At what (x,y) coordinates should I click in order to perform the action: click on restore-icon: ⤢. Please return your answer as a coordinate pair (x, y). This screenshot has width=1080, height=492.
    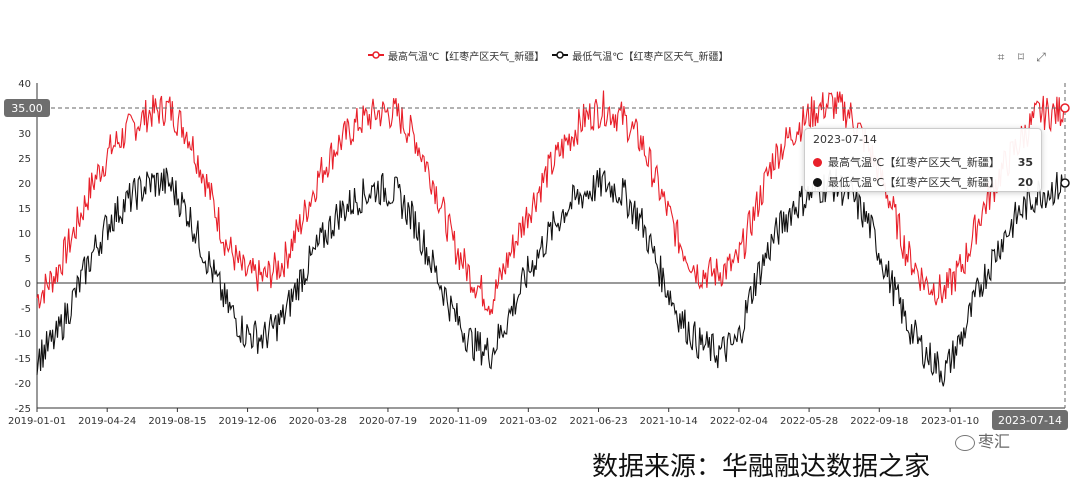
    Looking at the image, I should click on (1041, 57).